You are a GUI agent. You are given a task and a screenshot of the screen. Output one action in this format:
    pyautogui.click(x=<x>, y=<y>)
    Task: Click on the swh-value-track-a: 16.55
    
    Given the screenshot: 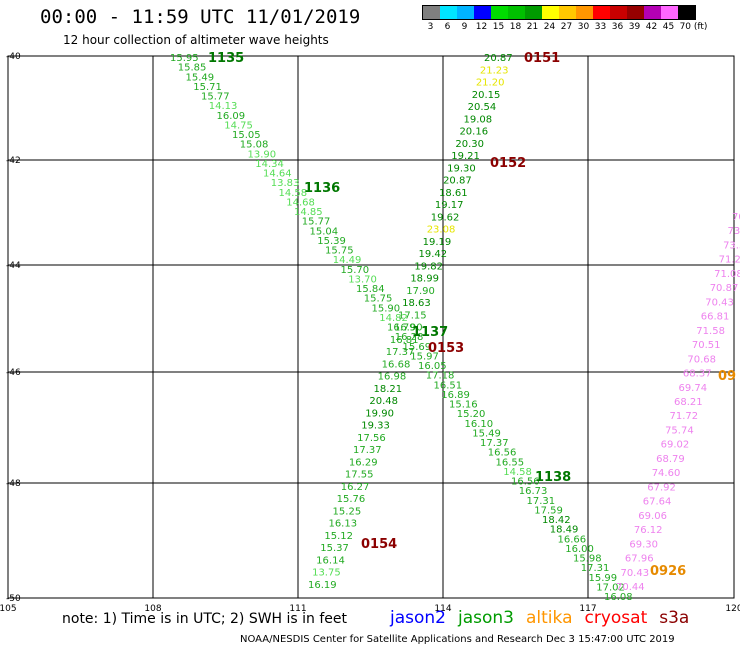 What is the action you would take?
    pyautogui.click(x=510, y=462)
    